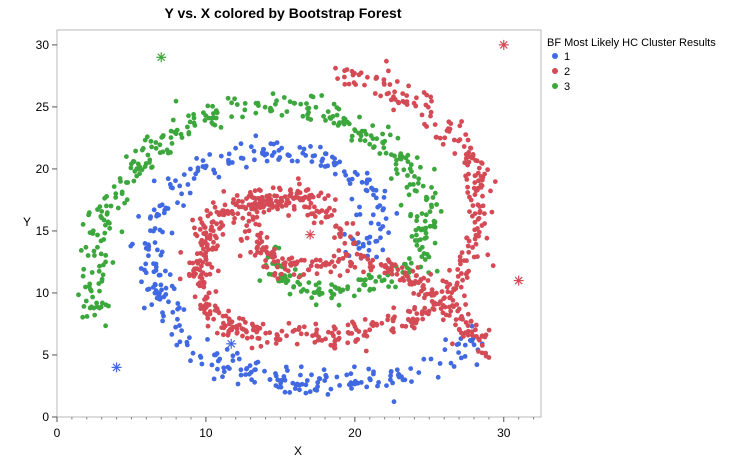  I want to click on y-axis: 0 5 10 15 20 25 30, so click(46, 231).